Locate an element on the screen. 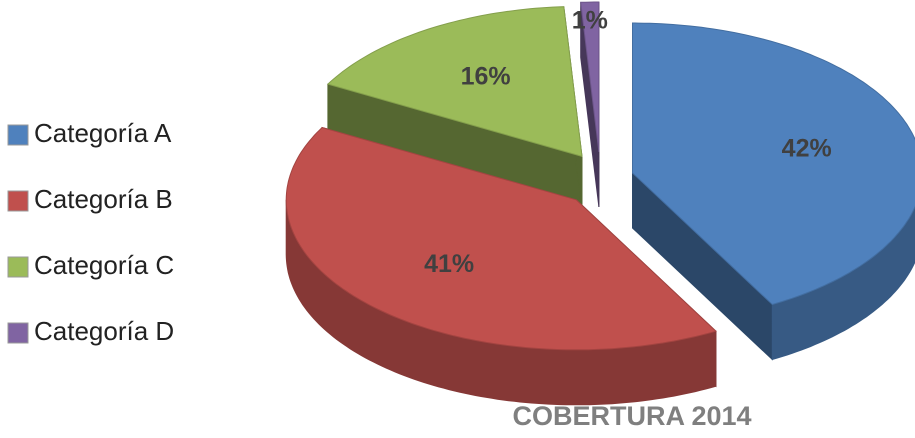  legend-label: Categoría C is located at coordinates (104, 265).